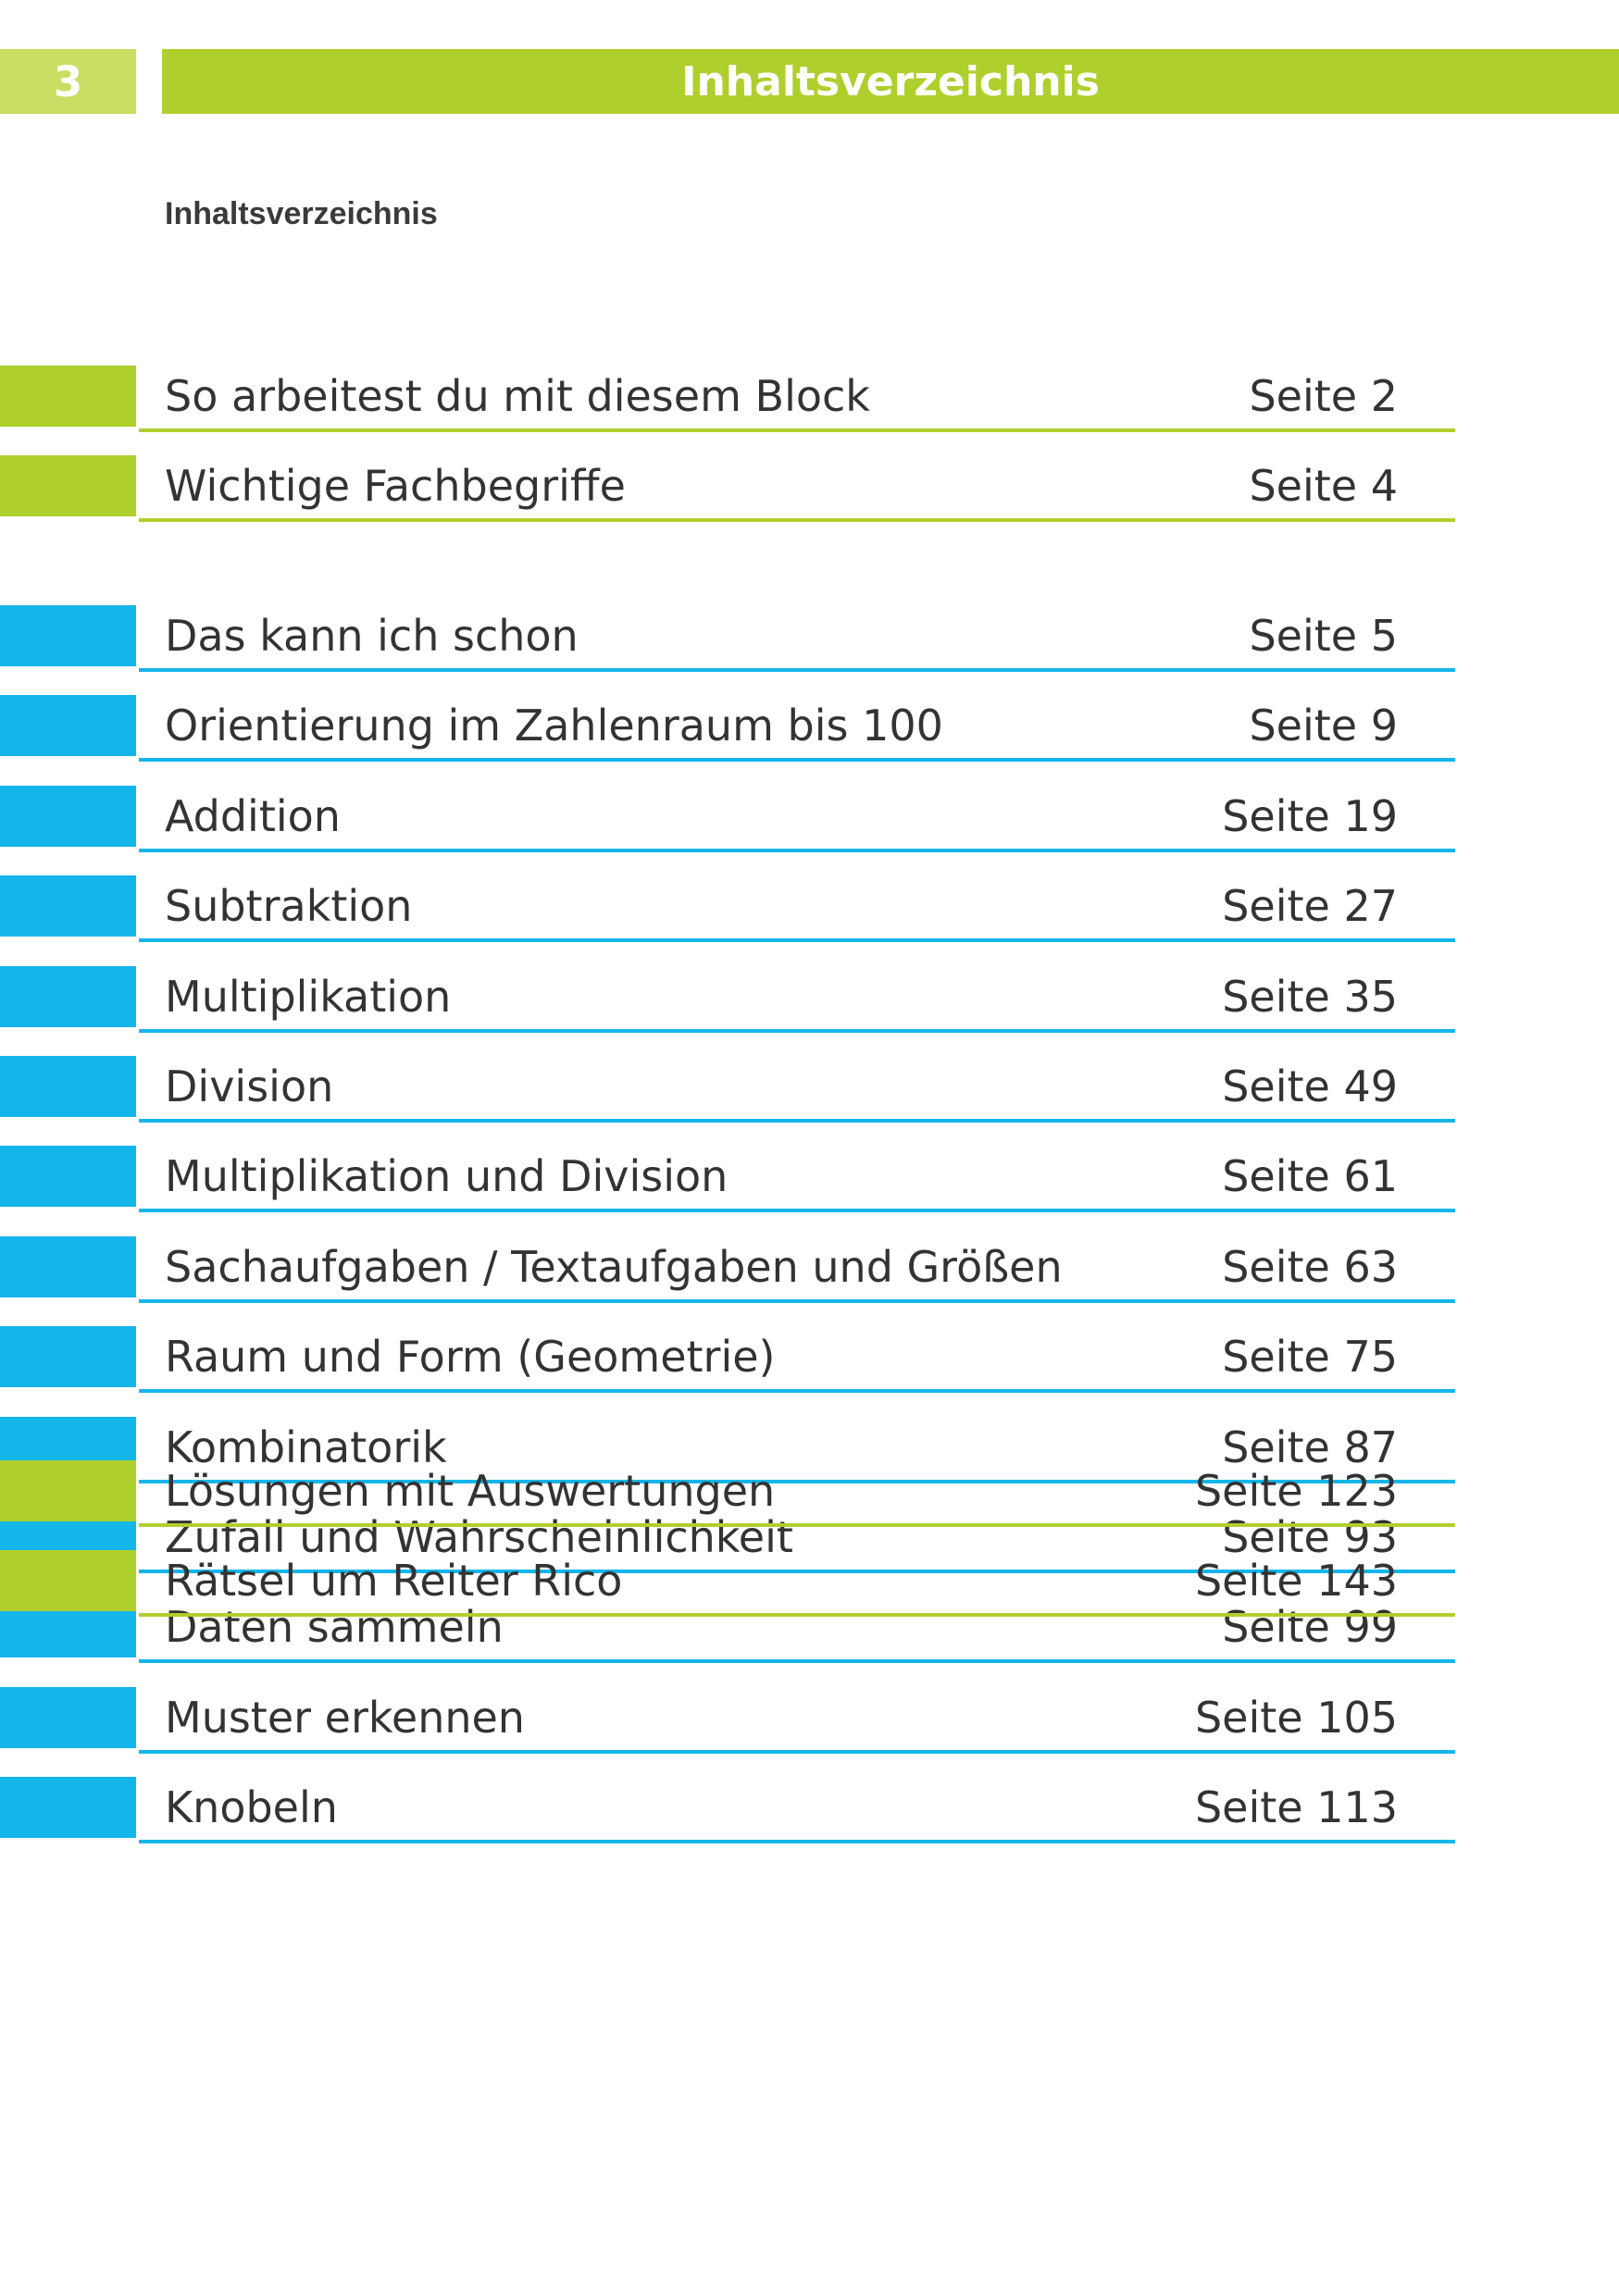 This screenshot has height=2296, width=1619. Describe the element at coordinates (1310, 1537) in the screenshot. I see `toc-entry-page: Seite 93` at that location.